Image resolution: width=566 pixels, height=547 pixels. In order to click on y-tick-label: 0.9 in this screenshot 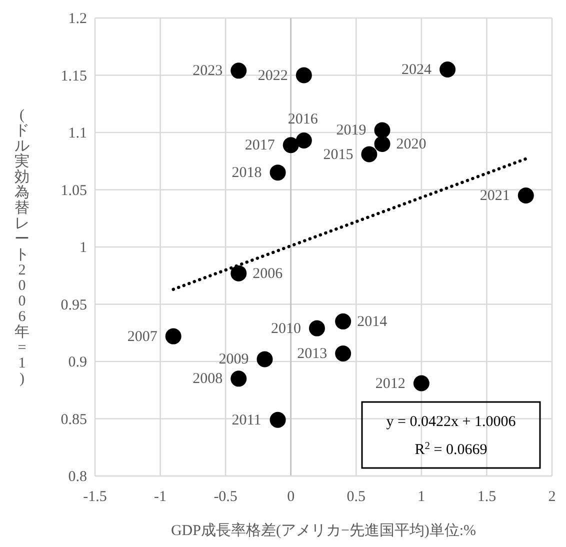, I will do `click(77, 362)`.